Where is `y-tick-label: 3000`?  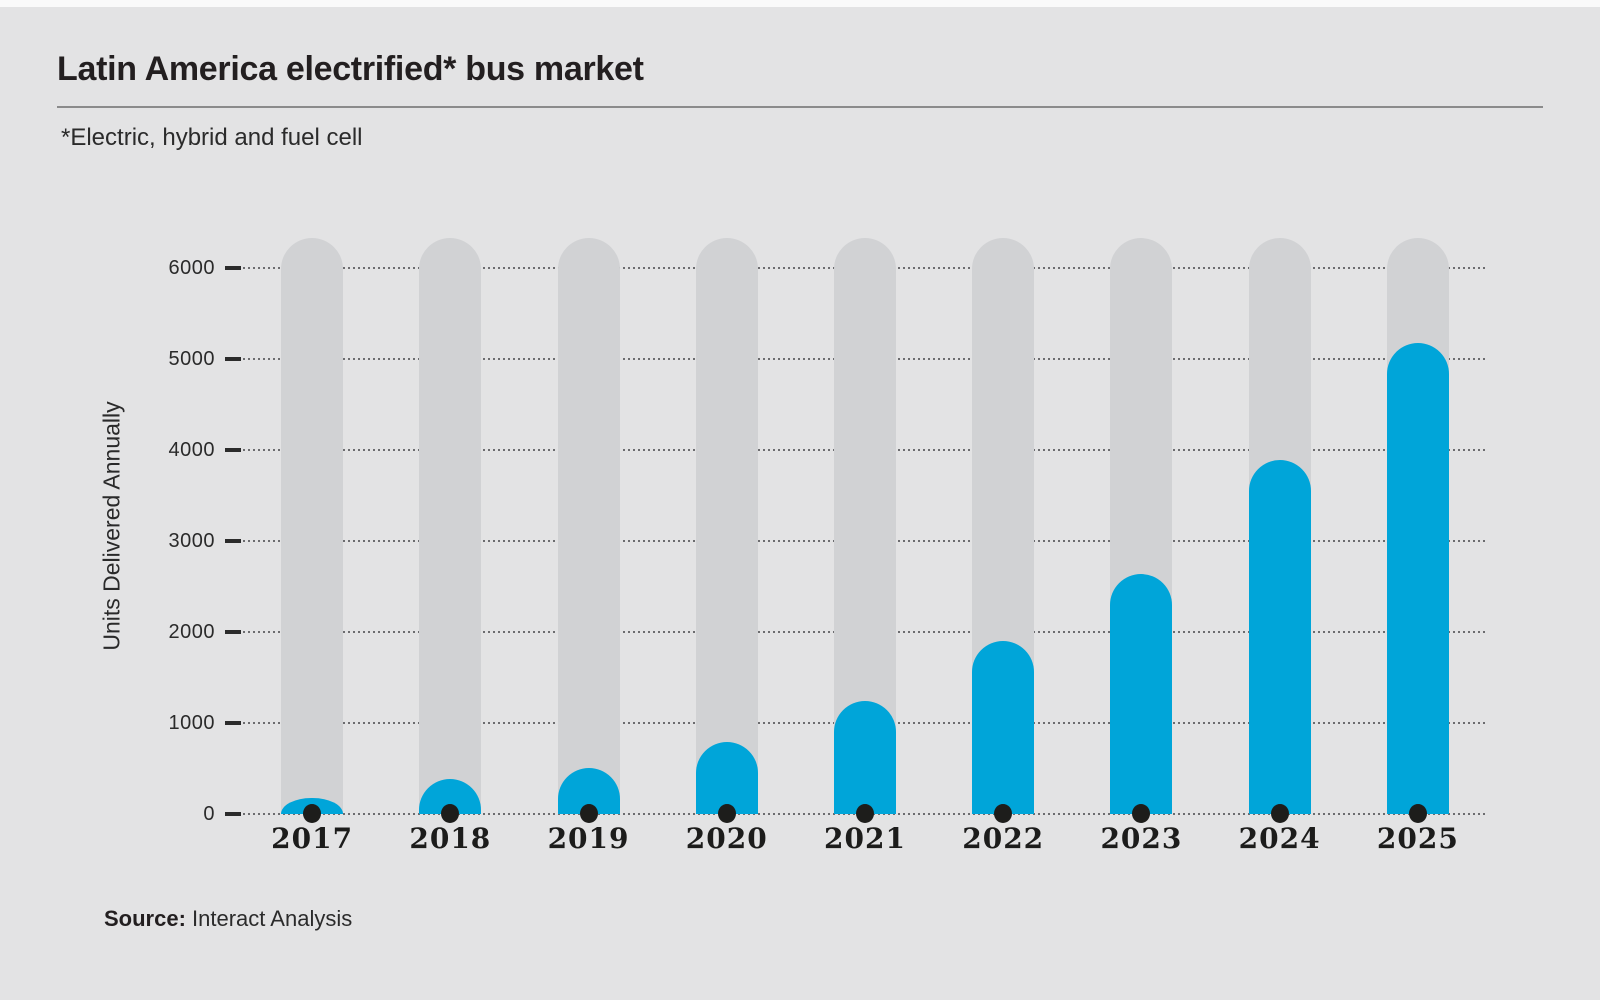 y-tick-label: 3000 is located at coordinates (191, 541).